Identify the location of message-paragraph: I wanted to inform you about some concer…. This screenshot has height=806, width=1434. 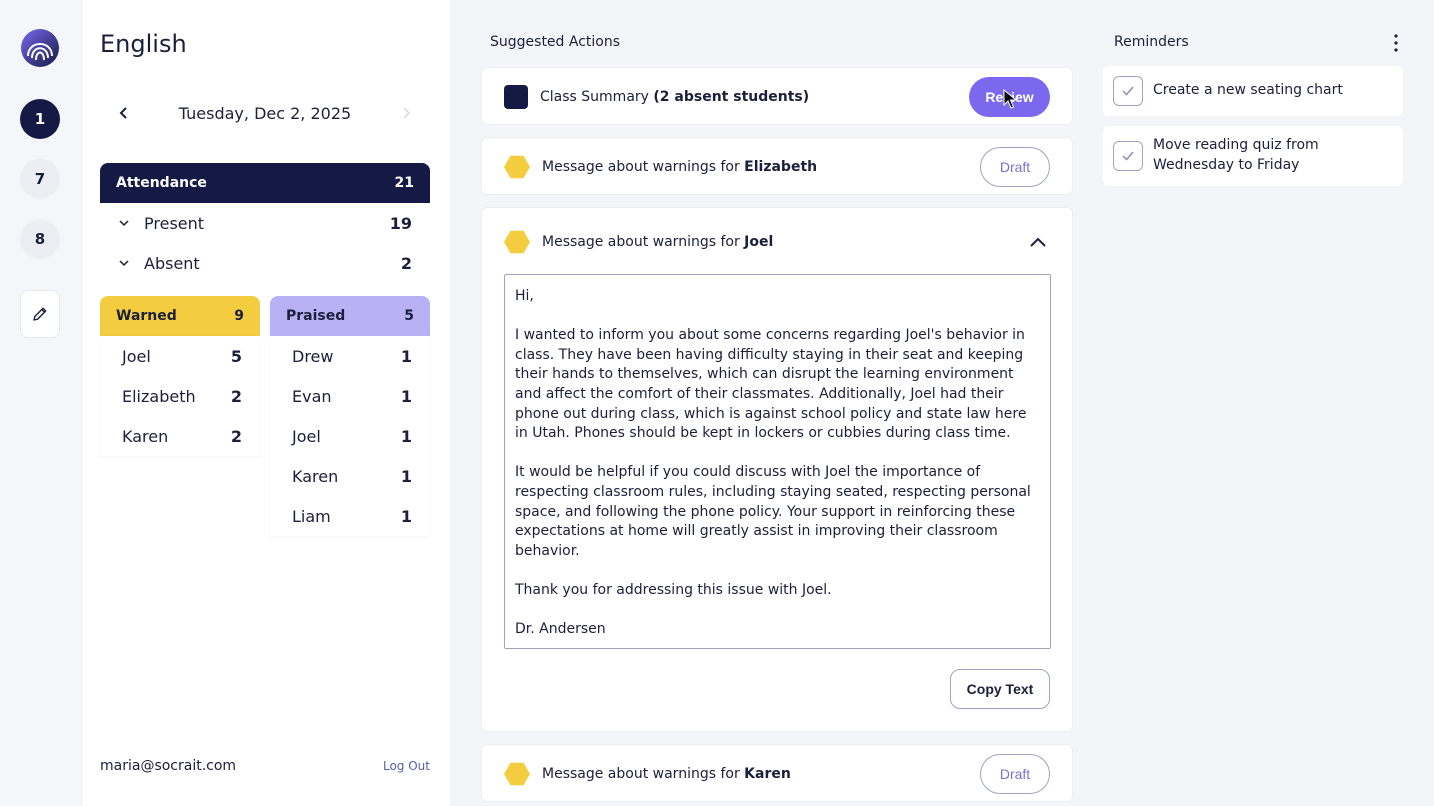
(771, 384).